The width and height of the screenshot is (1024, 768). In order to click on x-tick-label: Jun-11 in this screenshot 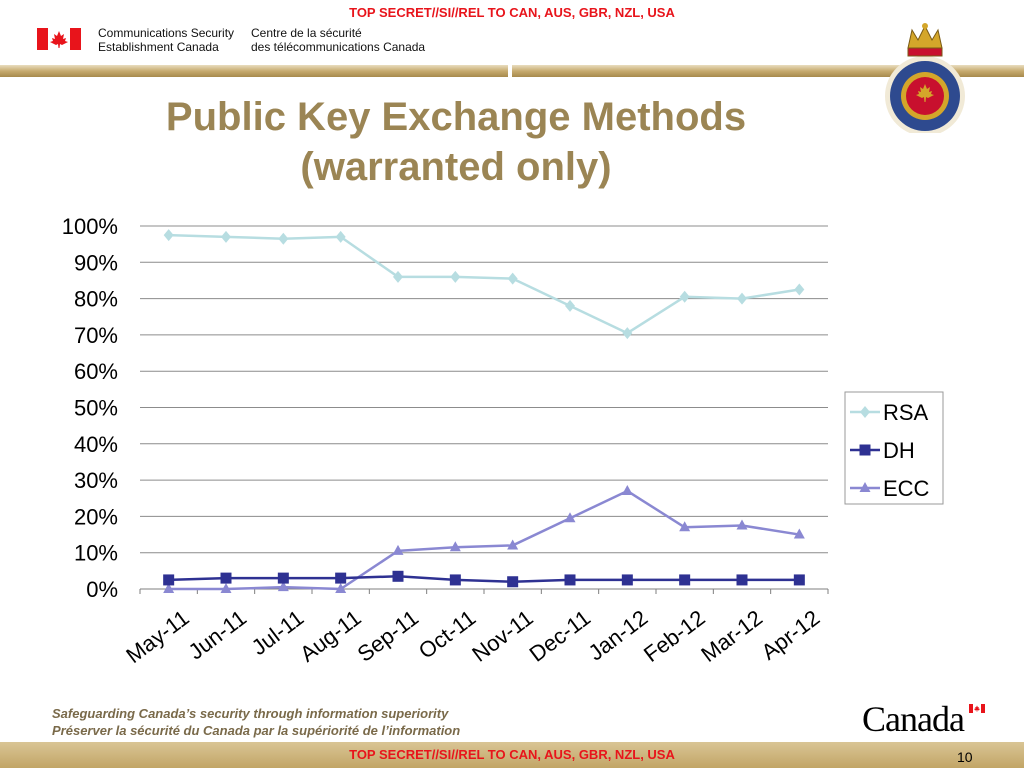, I will do `click(217, 634)`.